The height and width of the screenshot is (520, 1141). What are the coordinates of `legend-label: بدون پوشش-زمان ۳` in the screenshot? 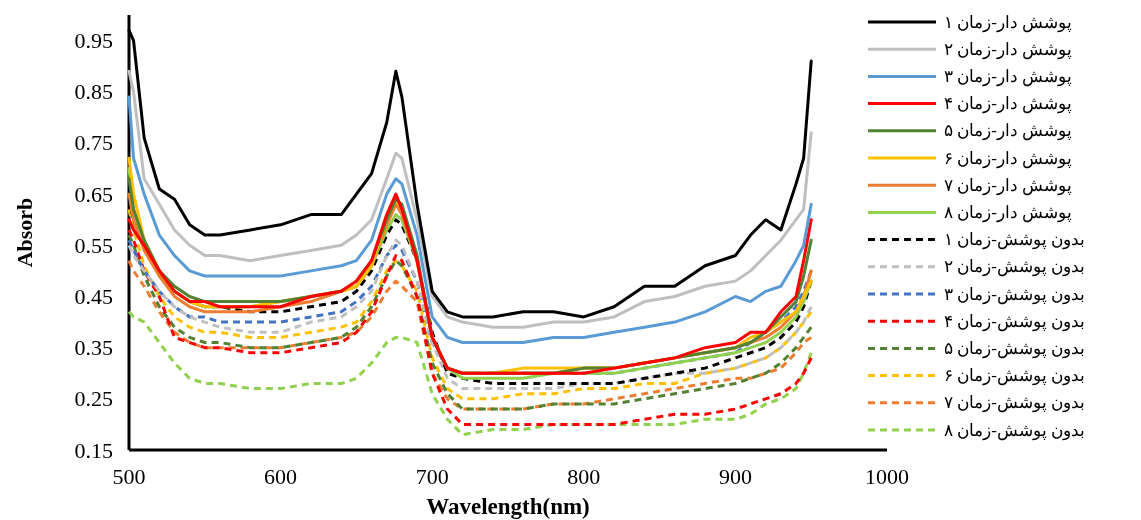 It's located at (1015, 294).